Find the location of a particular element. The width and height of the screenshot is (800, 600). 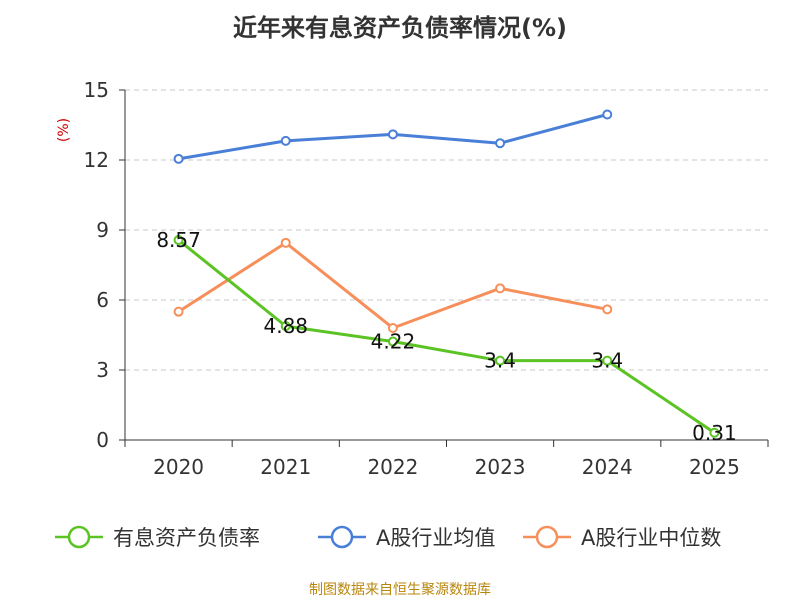

y-tick-label: 12 is located at coordinates (96, 160).